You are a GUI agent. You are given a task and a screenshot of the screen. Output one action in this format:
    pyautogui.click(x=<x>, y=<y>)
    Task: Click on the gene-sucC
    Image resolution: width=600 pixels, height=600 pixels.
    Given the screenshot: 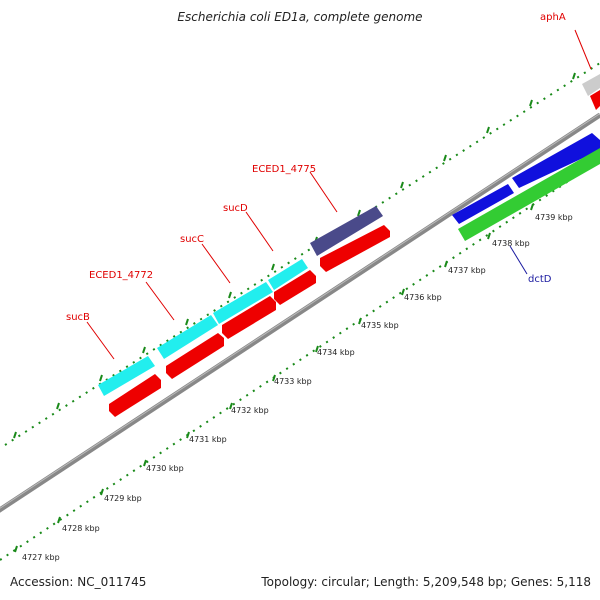 What is the action you would take?
    pyautogui.click(x=243, y=303)
    